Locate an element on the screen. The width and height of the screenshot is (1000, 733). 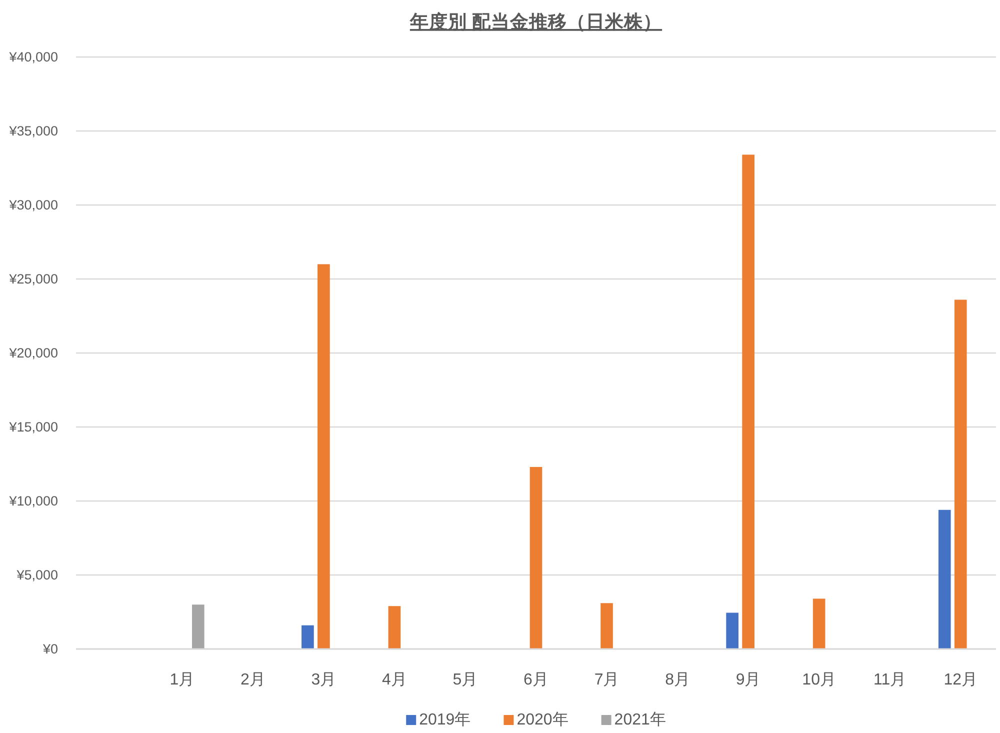
y-tick-label: ¥20,000 is located at coordinates (33, 353).